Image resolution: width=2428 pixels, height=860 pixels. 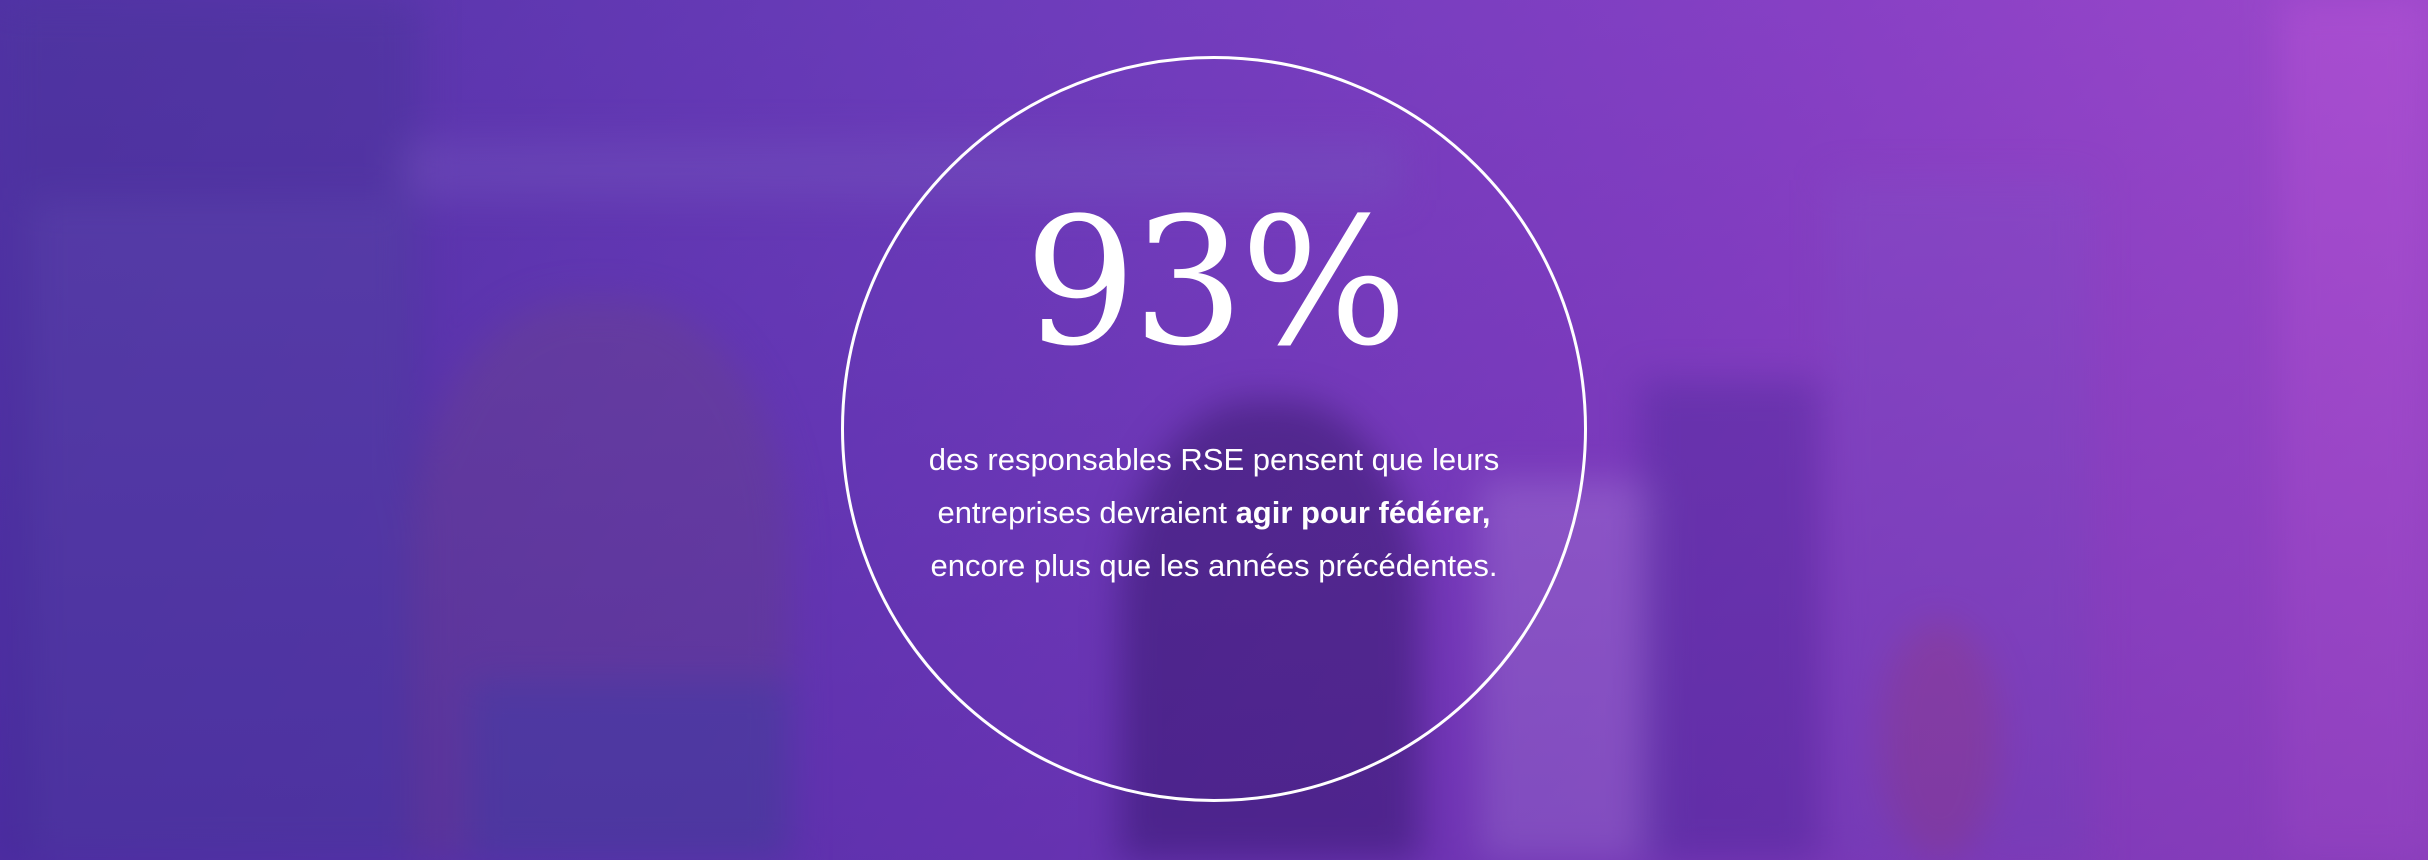 I want to click on description-text: encore plus que les années précédentes., so click(x=1214, y=565).